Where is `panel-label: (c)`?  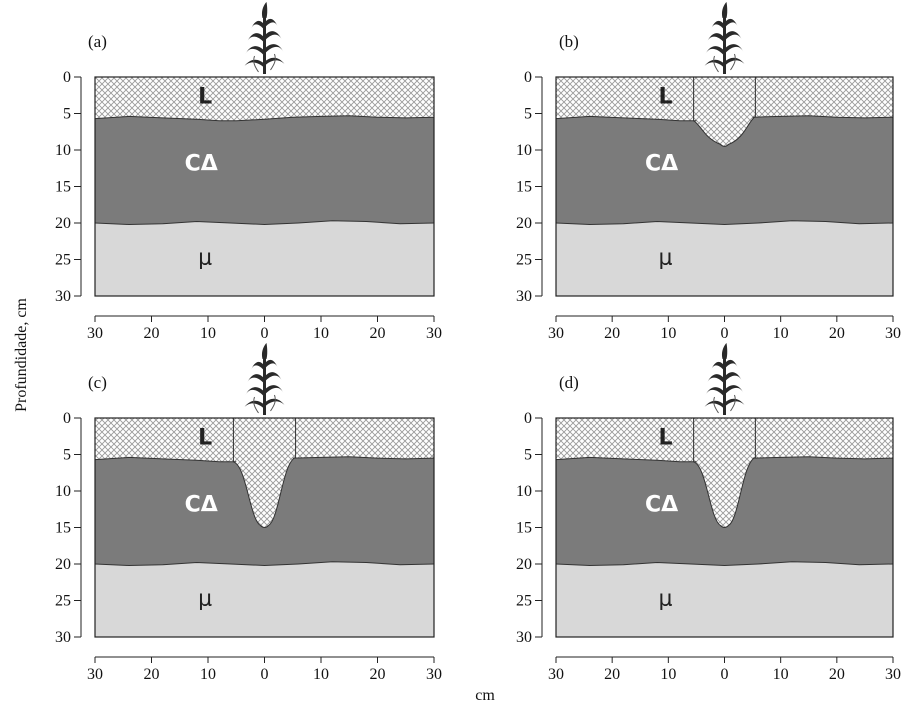
panel-label: (c) is located at coordinates (97, 382).